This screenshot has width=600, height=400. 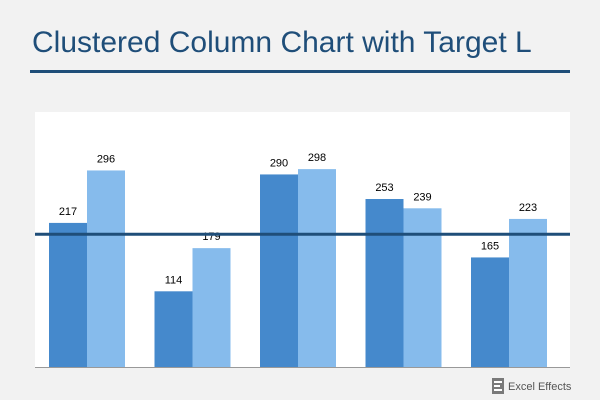 What do you see at coordinates (68, 212) in the screenshot?
I see `data-label-series-1-1: 217` at bounding box center [68, 212].